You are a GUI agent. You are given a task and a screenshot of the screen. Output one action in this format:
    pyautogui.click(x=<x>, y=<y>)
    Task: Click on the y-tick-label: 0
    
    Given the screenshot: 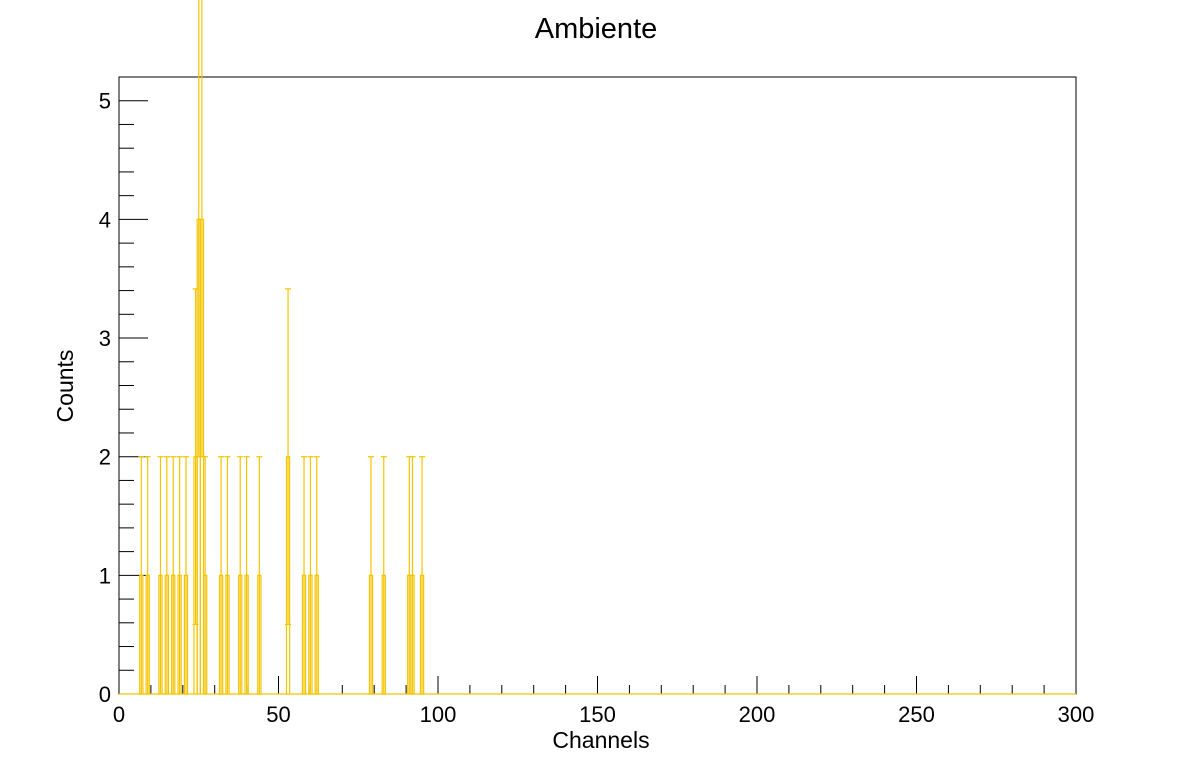 What is the action you would take?
    pyautogui.click(x=105, y=694)
    